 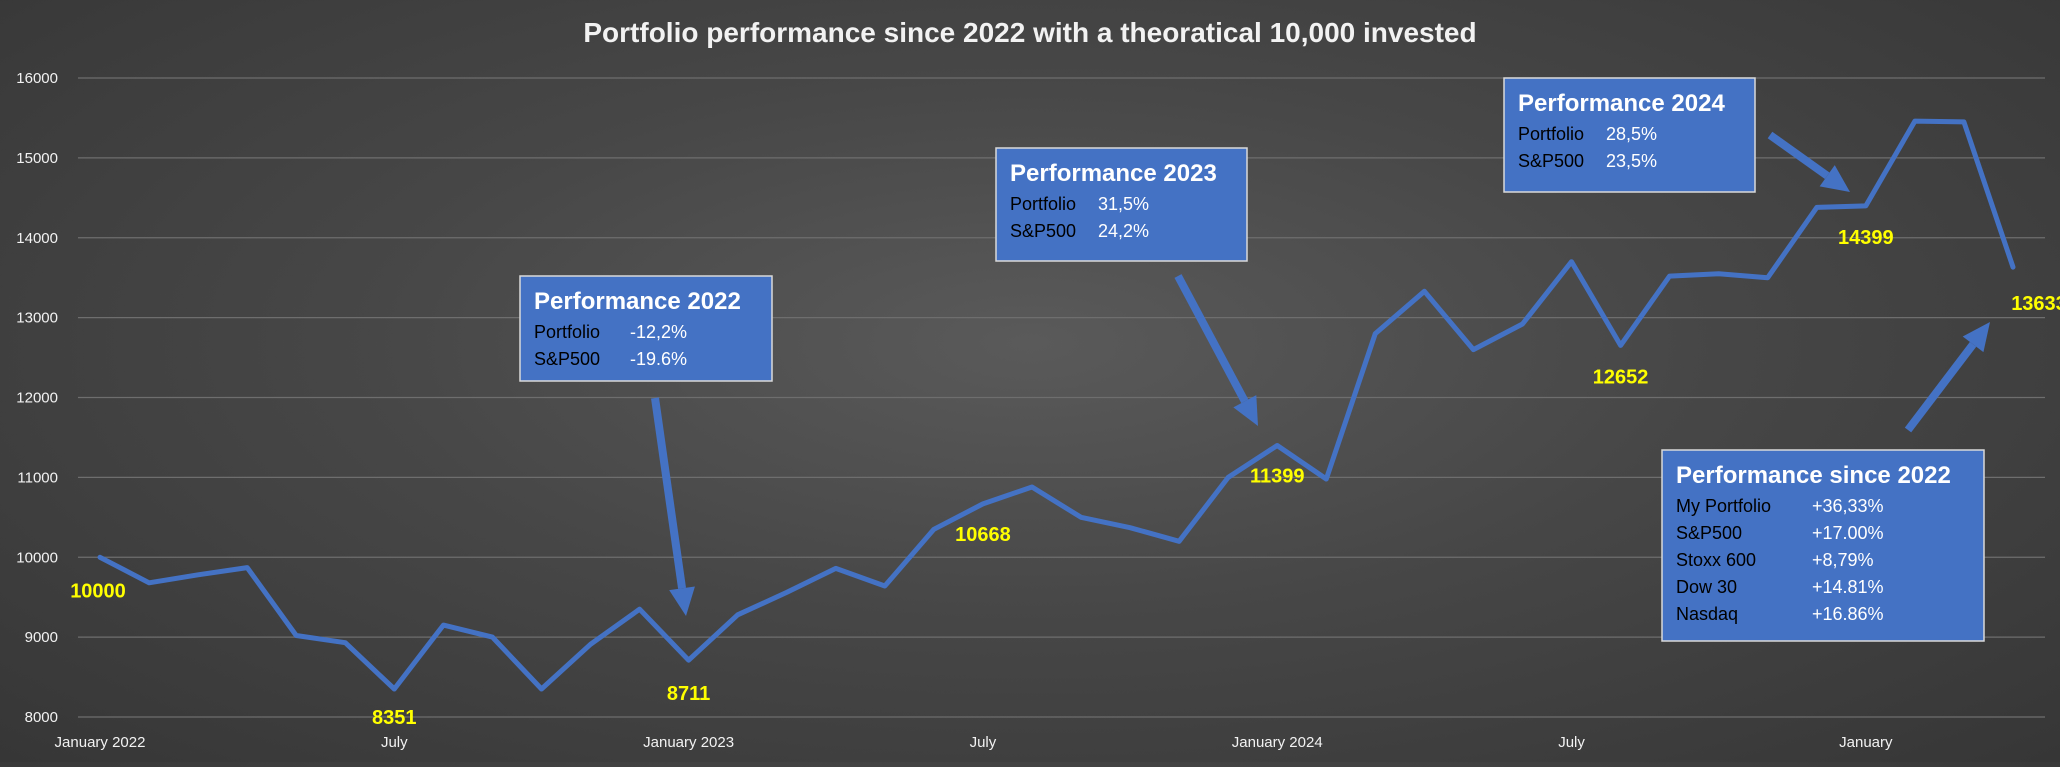 I want to click on data-label: 14399, so click(x=1866, y=238).